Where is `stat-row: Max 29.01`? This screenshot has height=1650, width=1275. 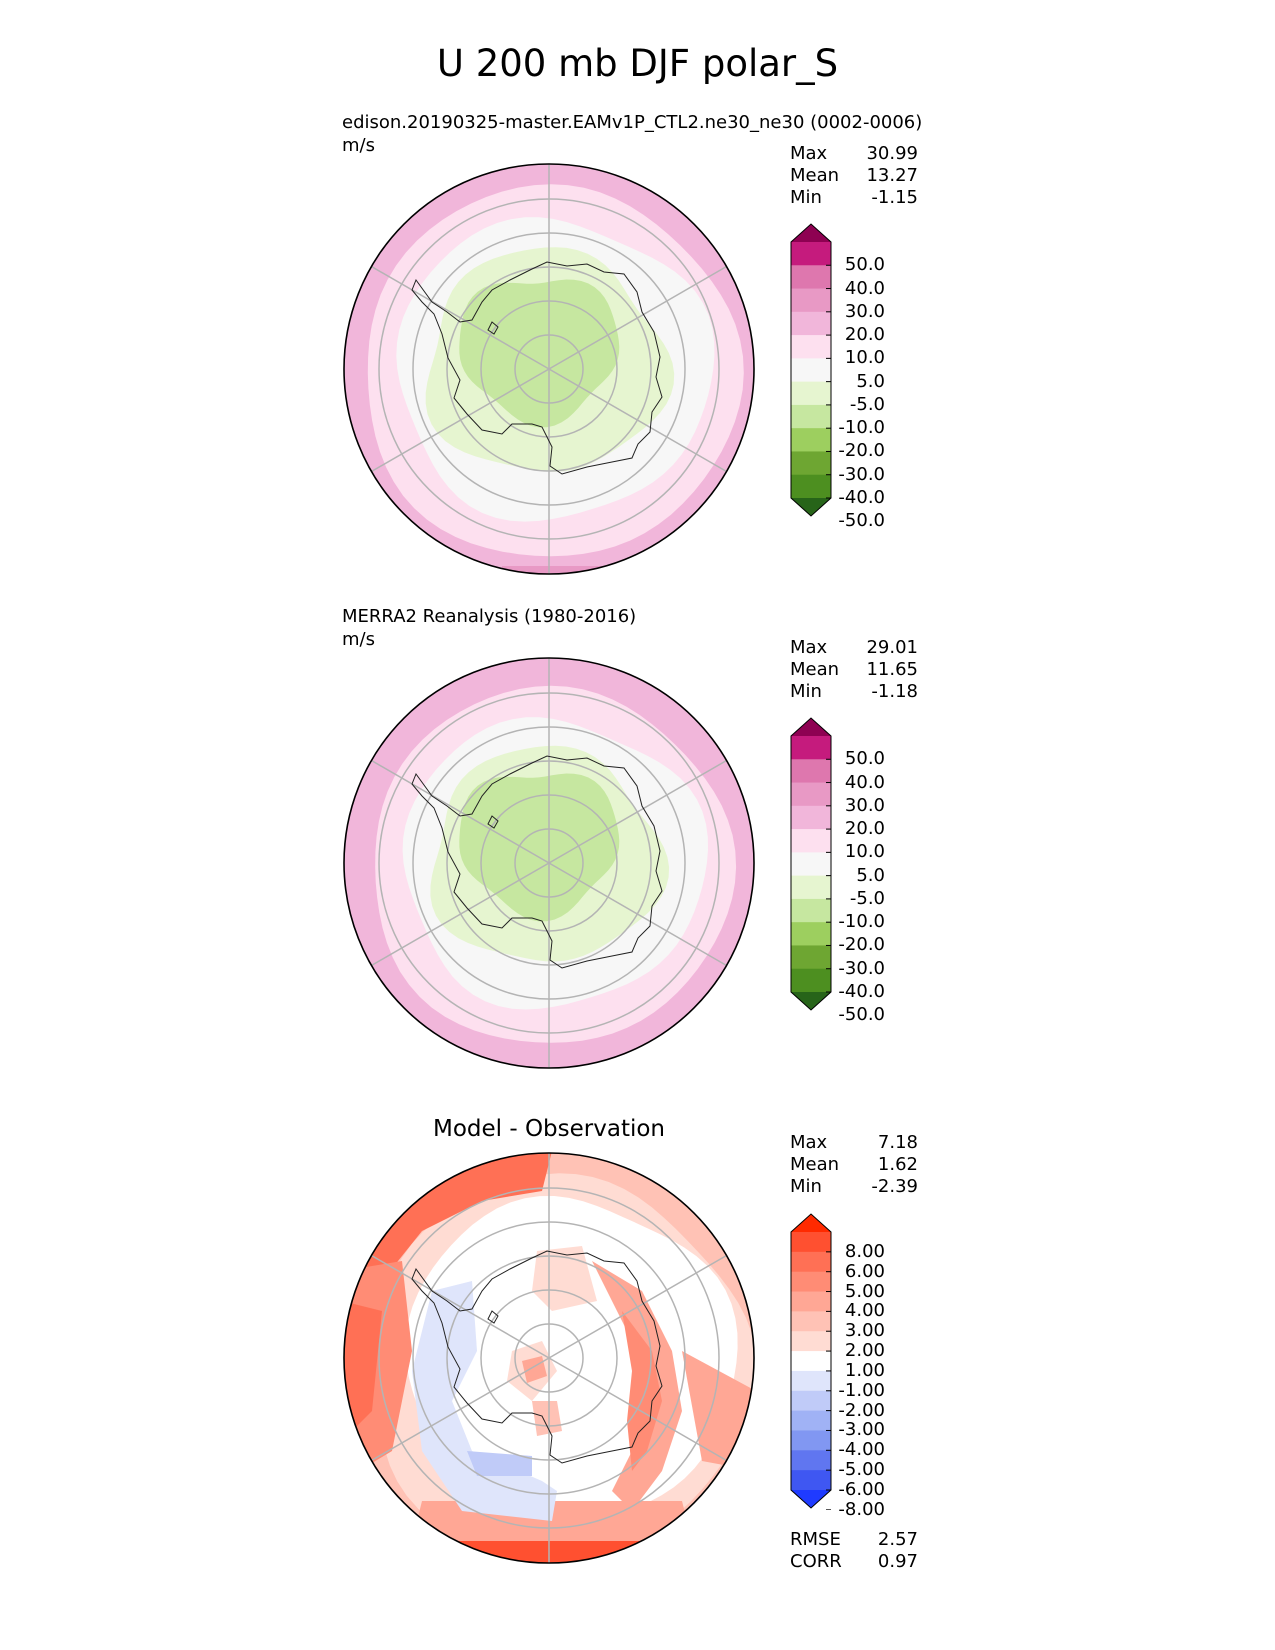 stat-row: Max 29.01 is located at coordinates (854, 648).